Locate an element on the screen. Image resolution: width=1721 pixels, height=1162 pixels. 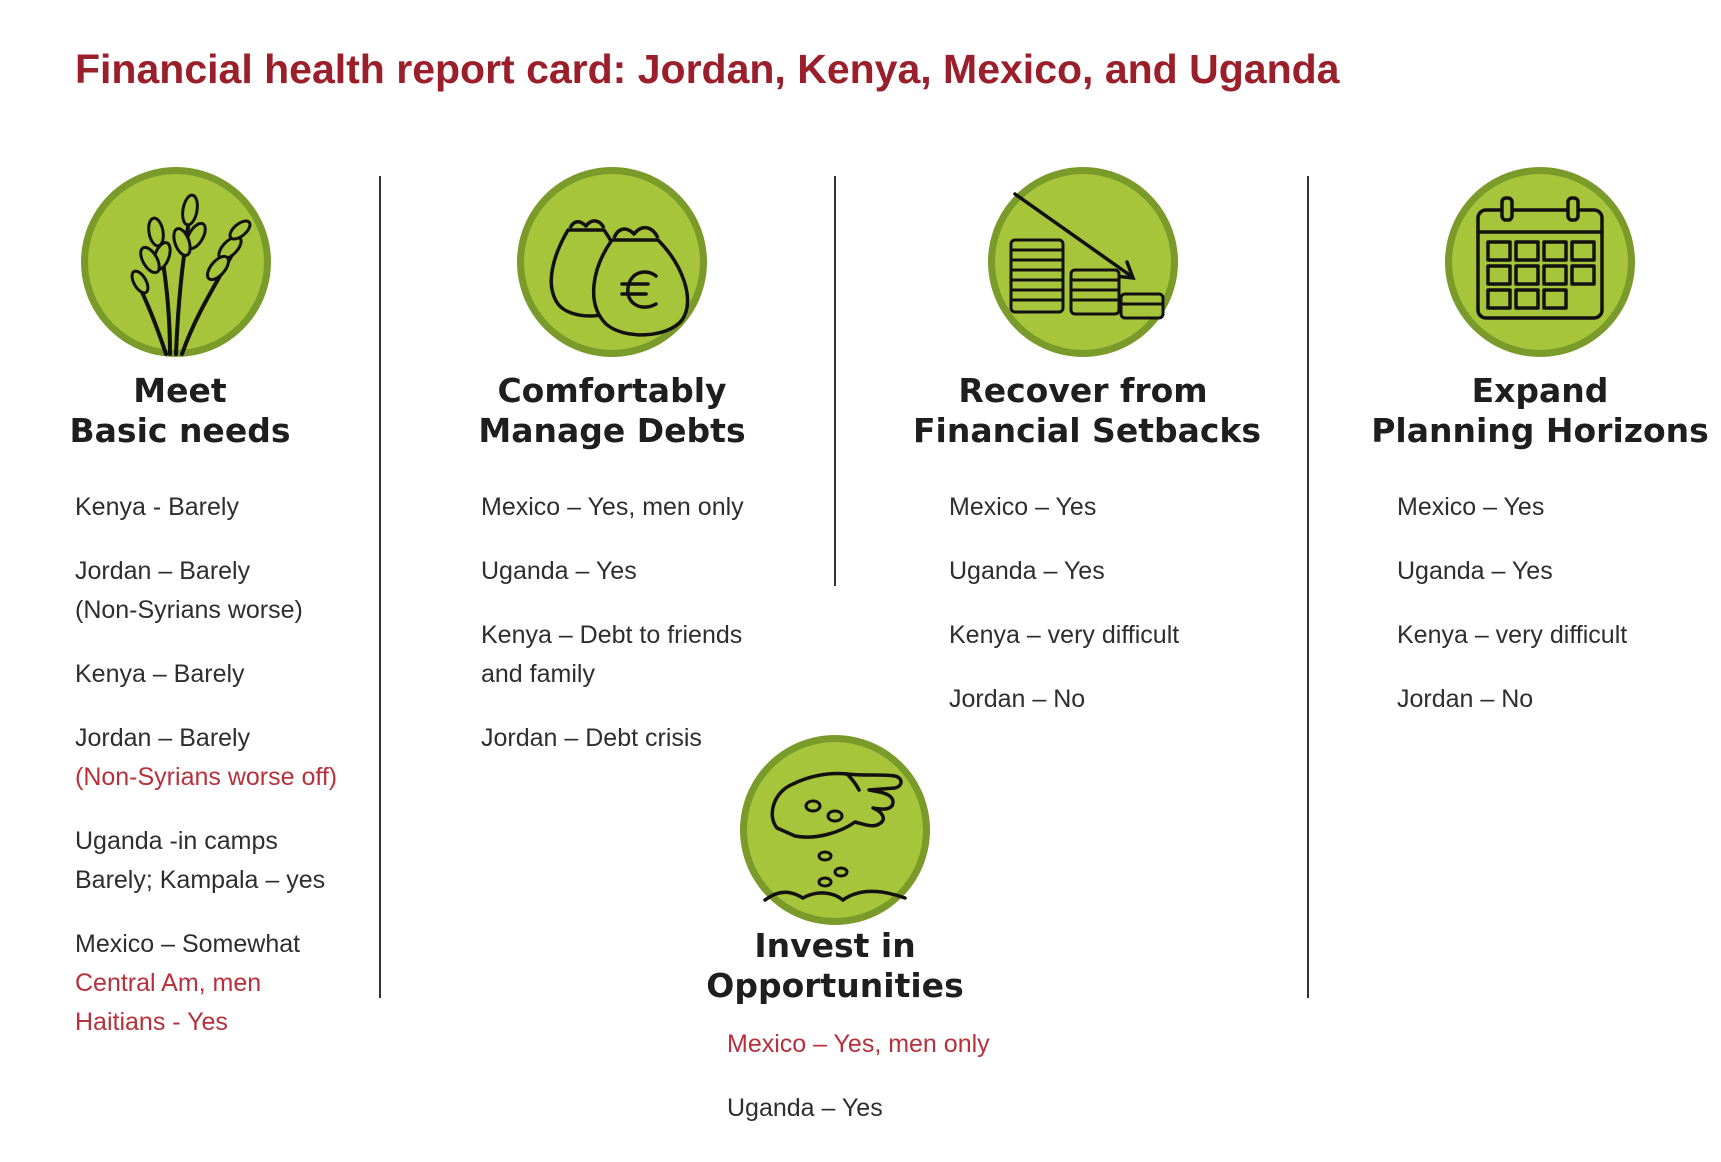
seeding-hand-icon is located at coordinates (835, 830).